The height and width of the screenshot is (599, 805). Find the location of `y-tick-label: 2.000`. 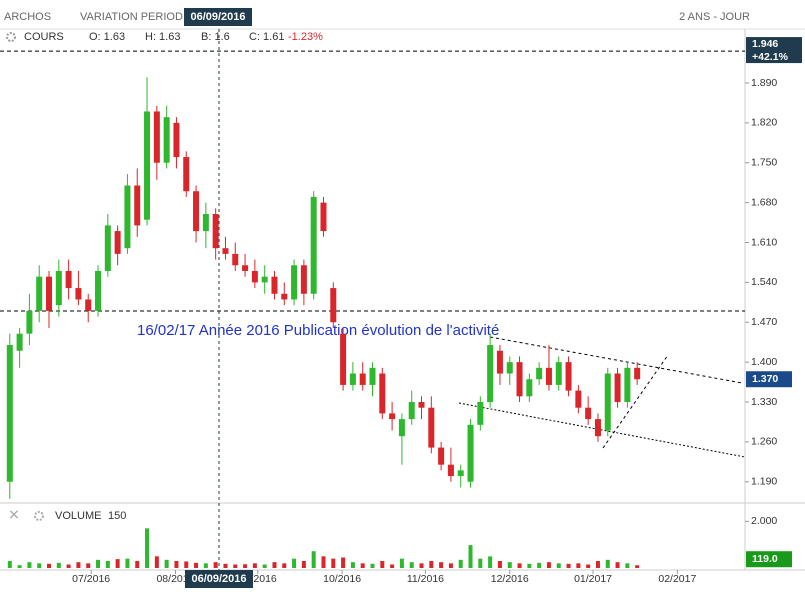

y-tick-label: 2.000 is located at coordinates (764, 521).